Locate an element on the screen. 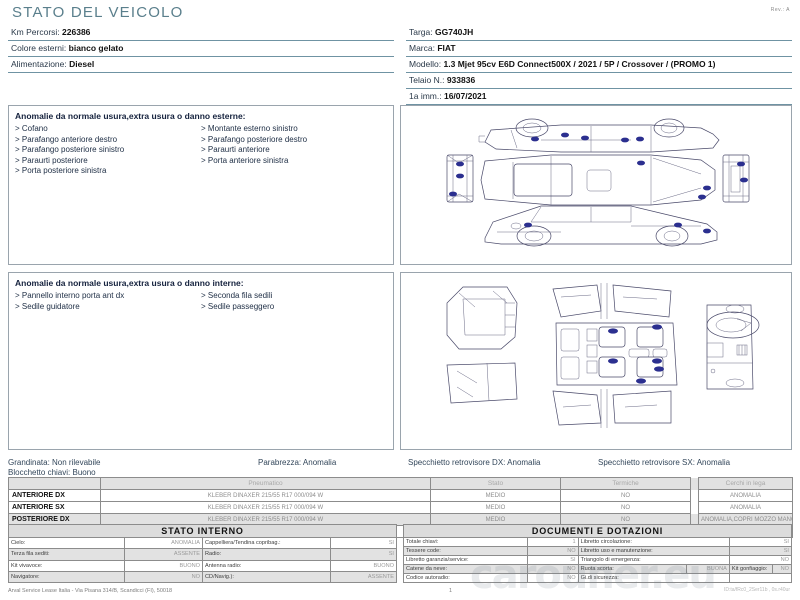 The width and height of the screenshot is (800, 600). row-key: Tessere code: is located at coordinates (465, 551).